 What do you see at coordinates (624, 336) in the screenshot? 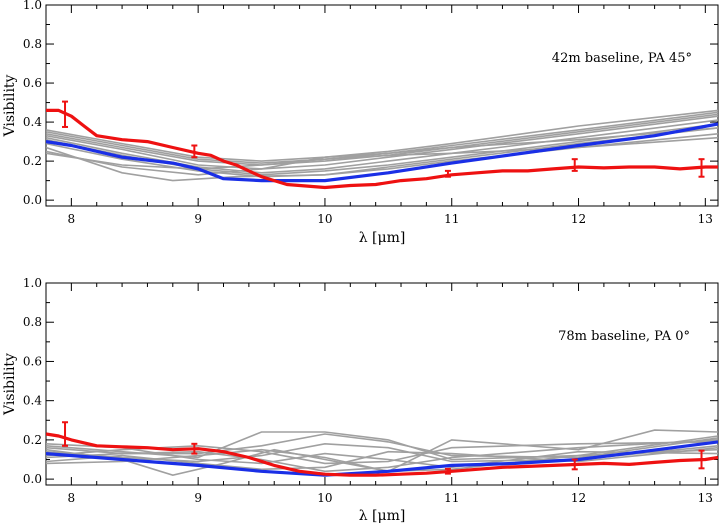
I see `panel-annotation: 78m baseline, PA 0°` at bounding box center [624, 336].